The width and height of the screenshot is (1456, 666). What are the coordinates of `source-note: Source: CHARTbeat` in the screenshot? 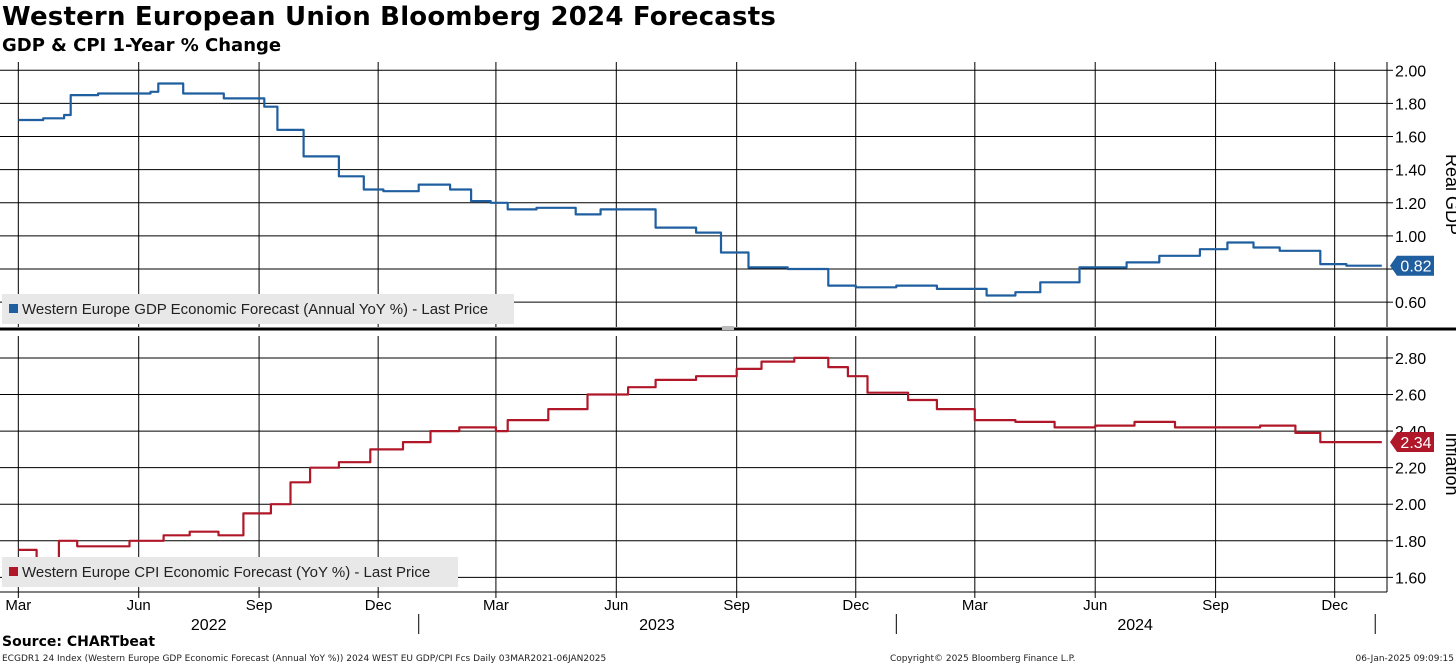 It's located at (79, 642).